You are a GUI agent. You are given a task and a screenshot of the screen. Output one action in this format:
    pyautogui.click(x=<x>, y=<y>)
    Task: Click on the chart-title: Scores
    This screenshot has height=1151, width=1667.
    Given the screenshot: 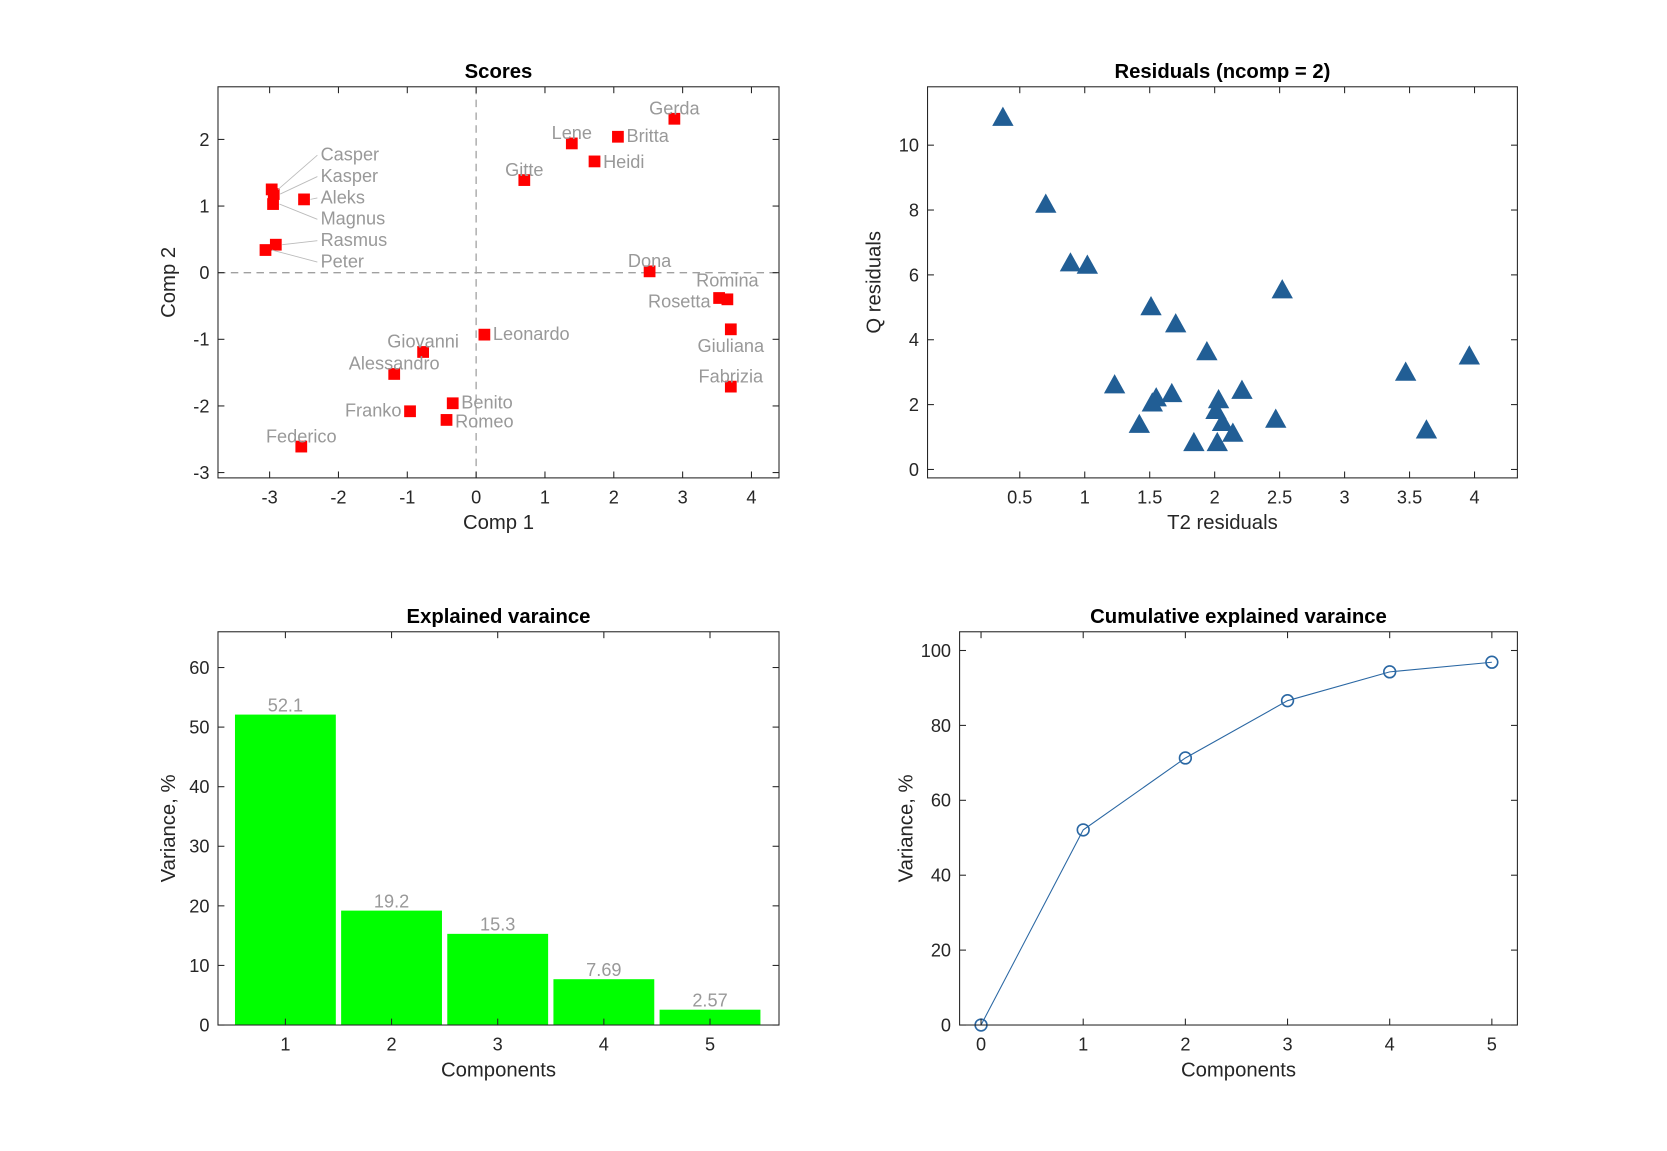 What is the action you would take?
    pyautogui.click(x=499, y=72)
    